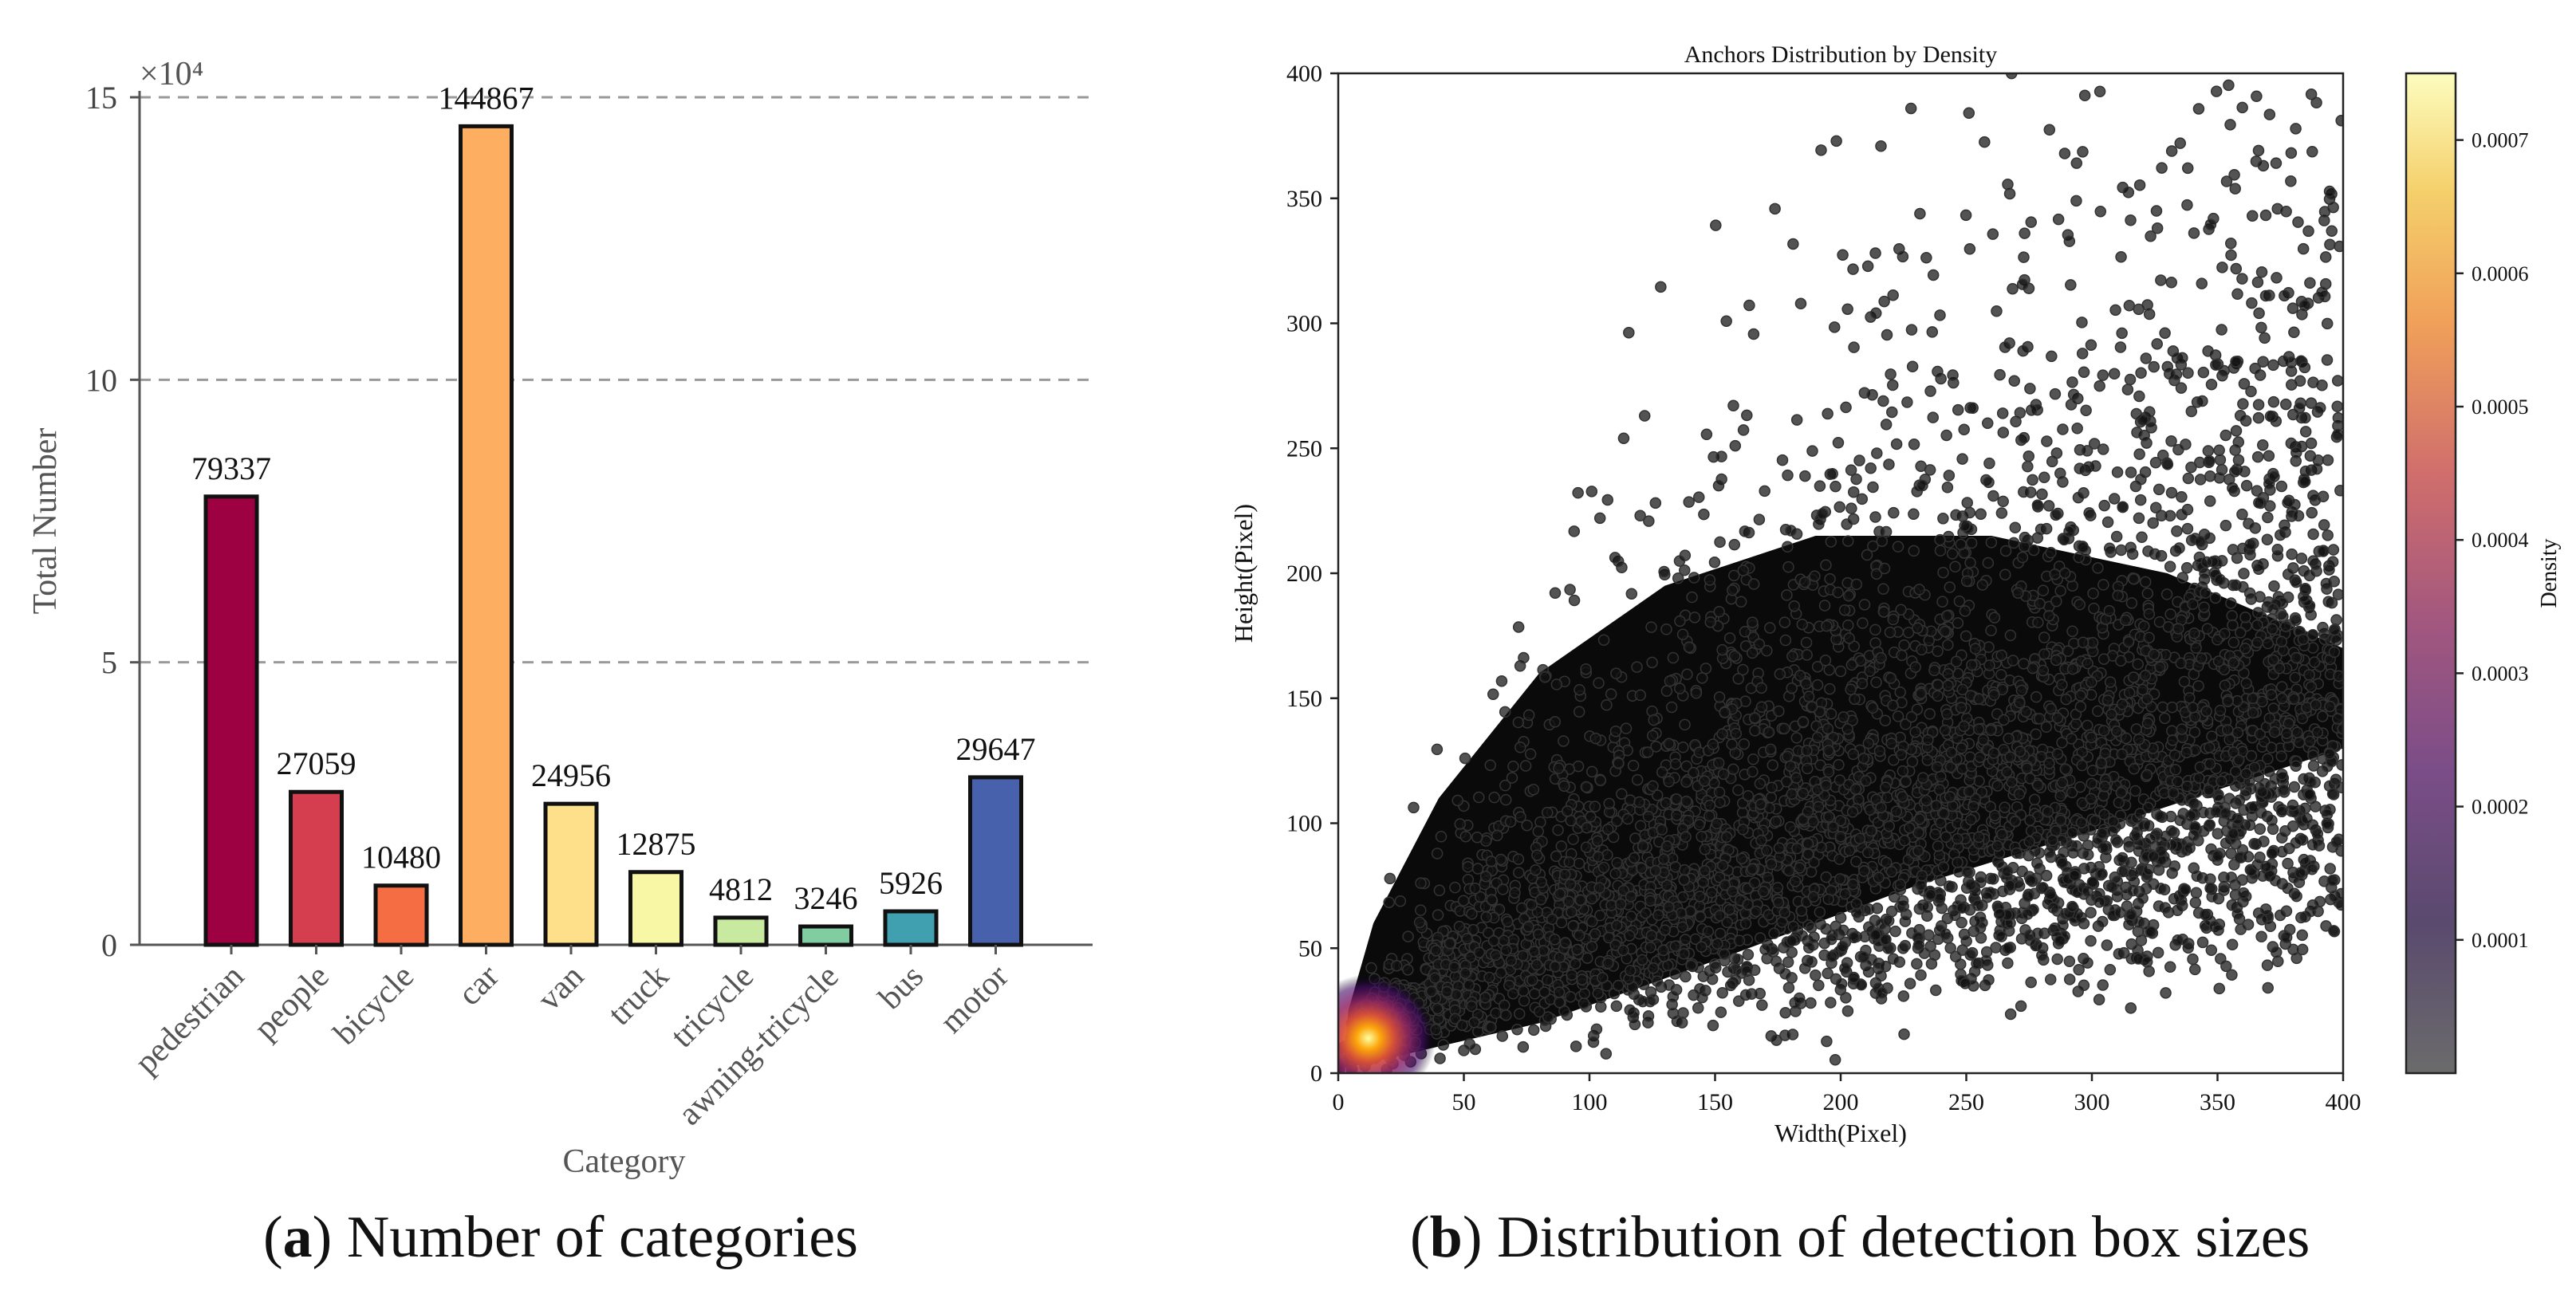 The width and height of the screenshot is (2576, 1302). Describe the element at coordinates (2092, 1102) in the screenshot. I see `x-tick-label-6: 300` at that location.